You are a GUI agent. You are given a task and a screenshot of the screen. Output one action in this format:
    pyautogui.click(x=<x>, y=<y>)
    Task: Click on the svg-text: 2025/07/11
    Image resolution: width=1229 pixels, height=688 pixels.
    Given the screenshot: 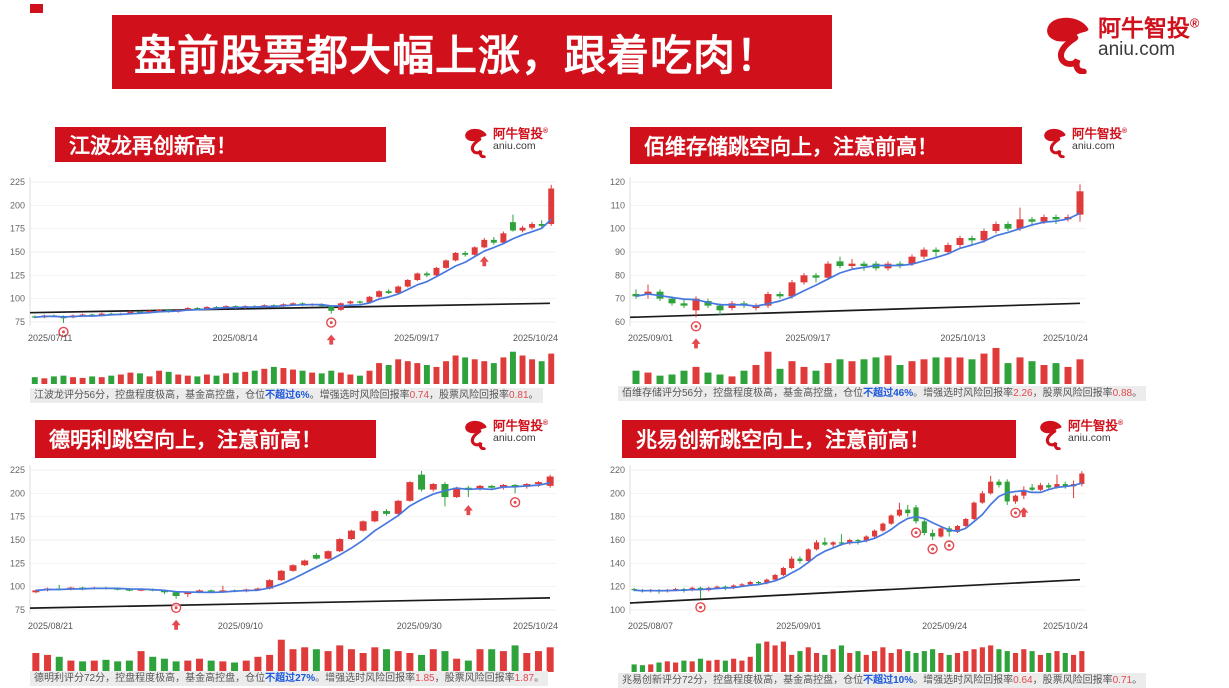 What is the action you would take?
    pyautogui.click(x=50, y=338)
    